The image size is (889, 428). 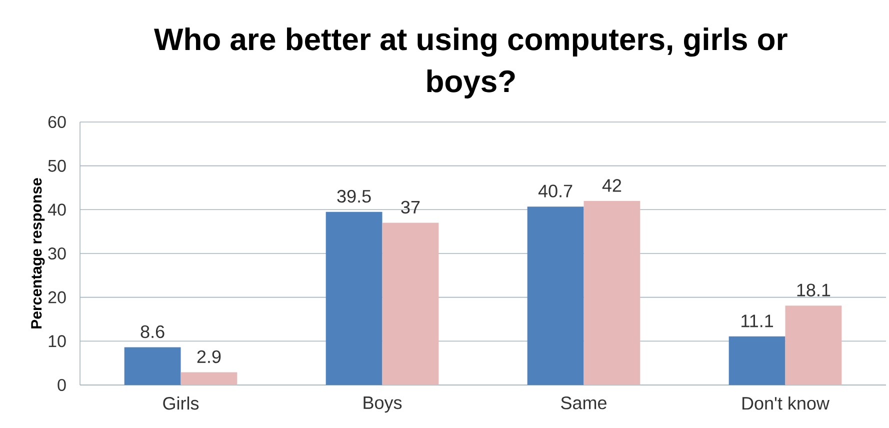 I want to click on chart-title: Who are better at using computers, girls or boys?, so click(x=471, y=63).